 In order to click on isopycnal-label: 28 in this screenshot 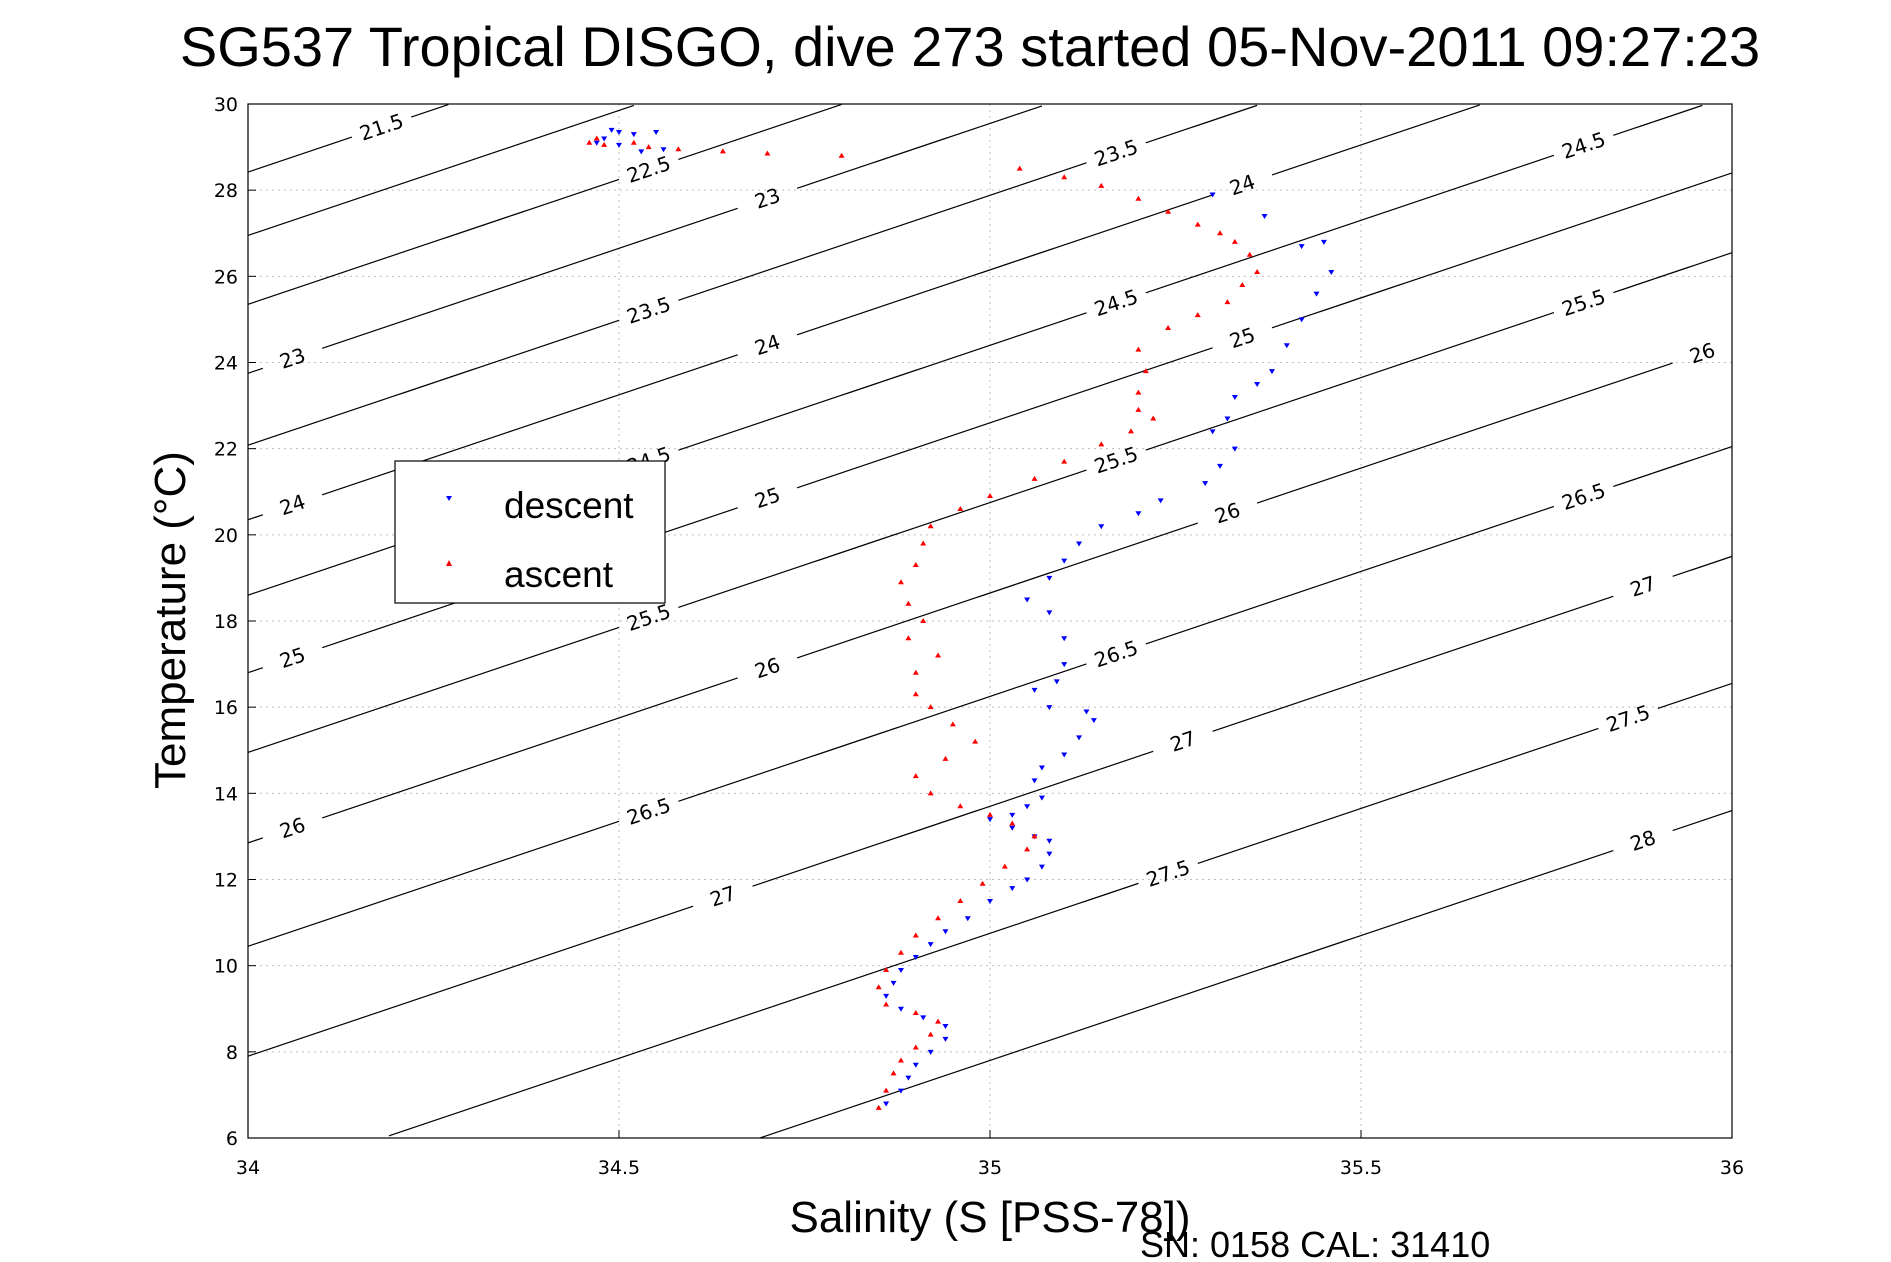, I will do `click(1643, 840)`.